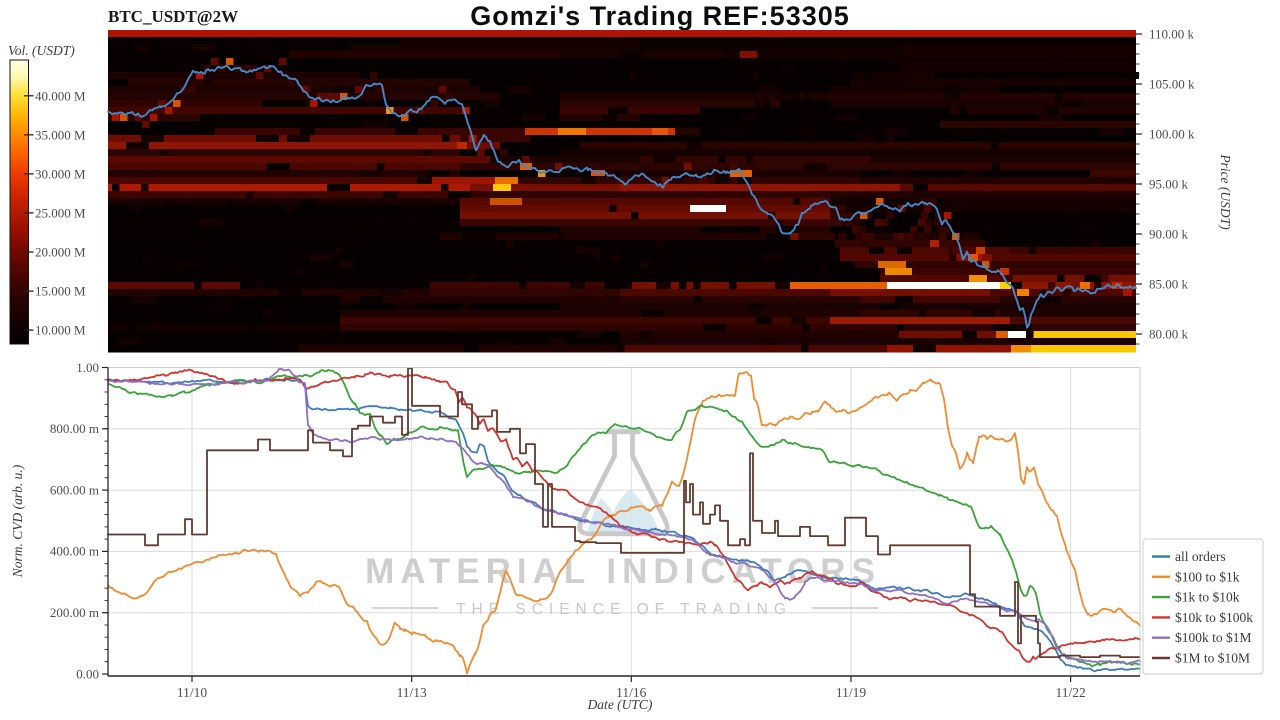 The image size is (1280, 720). I want to click on svg-text: 95.00 k, so click(1169, 184).